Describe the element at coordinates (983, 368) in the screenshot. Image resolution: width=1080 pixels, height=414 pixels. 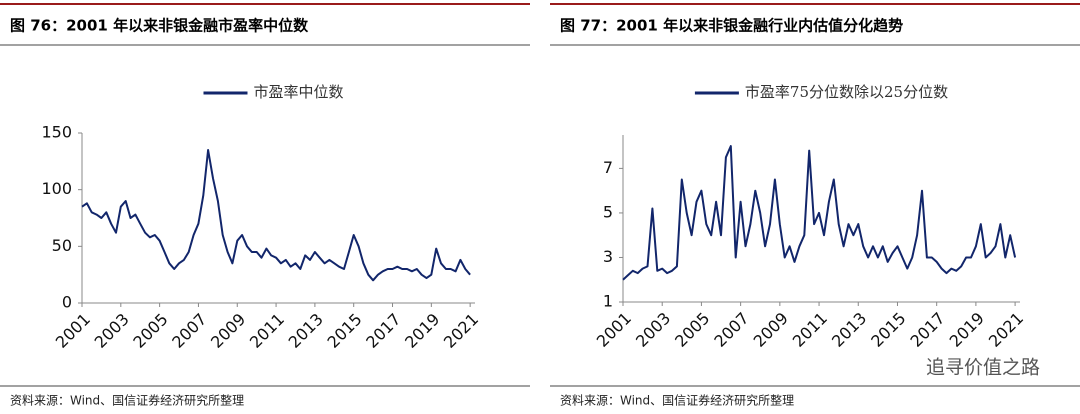
I see `watermark: 追寻价值之路` at that location.